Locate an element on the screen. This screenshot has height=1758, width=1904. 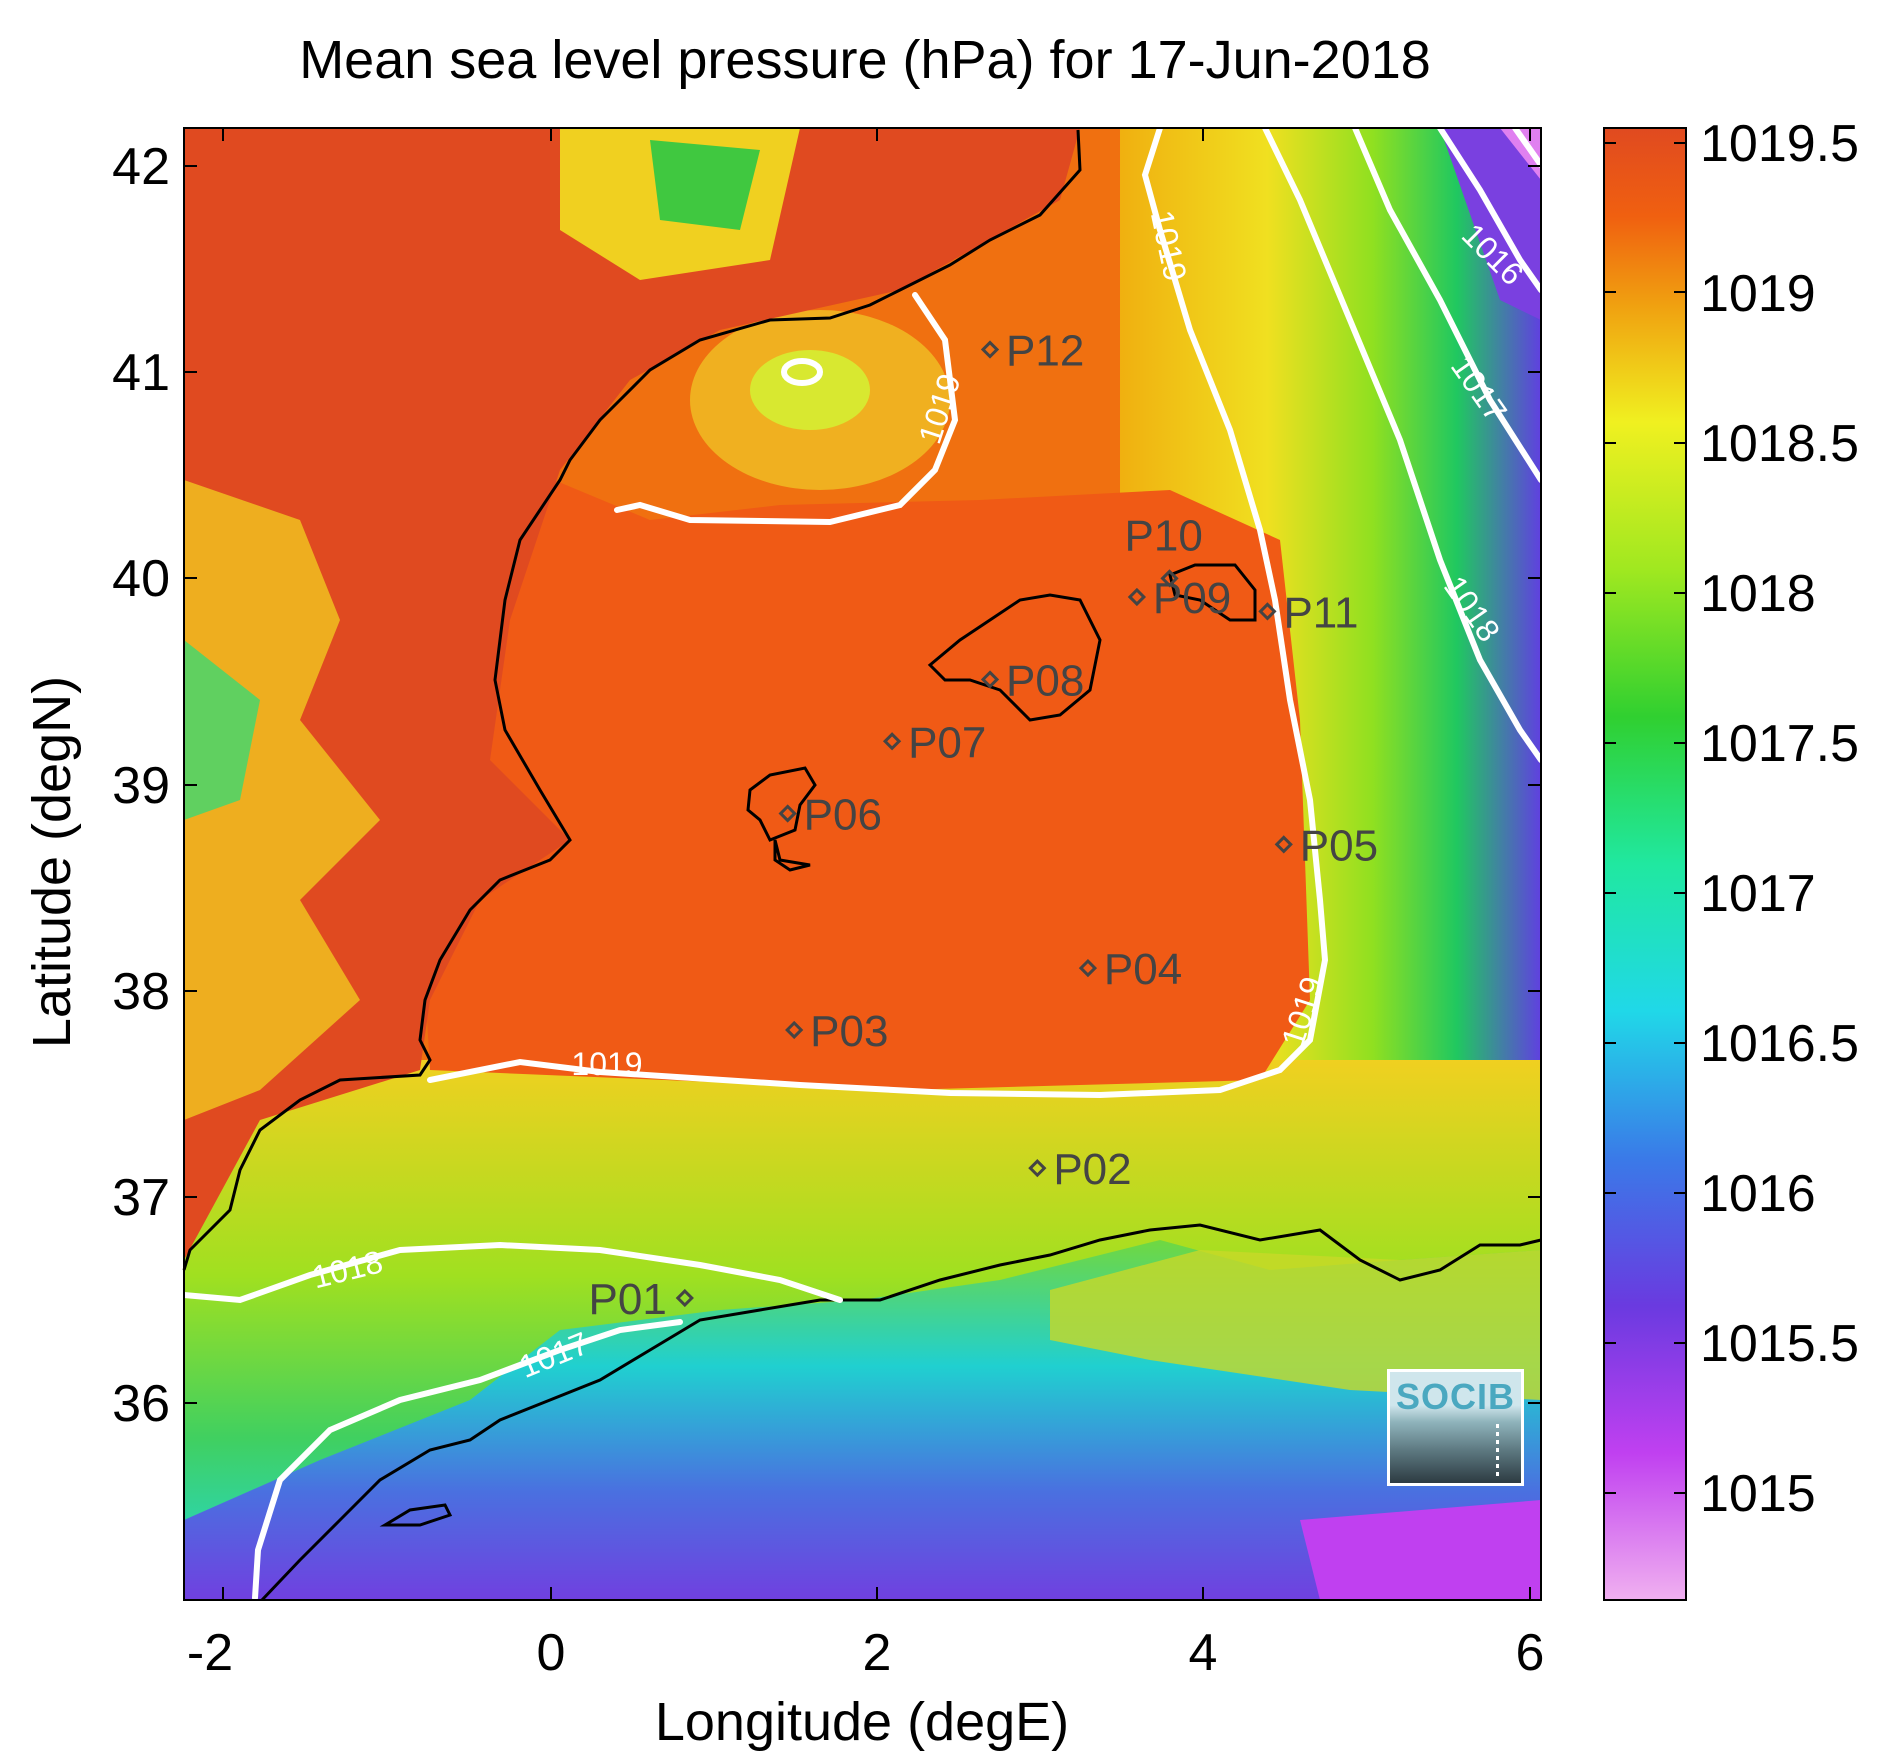
colorbar-tick-label: 1019.5 is located at coordinates (1779, 144).